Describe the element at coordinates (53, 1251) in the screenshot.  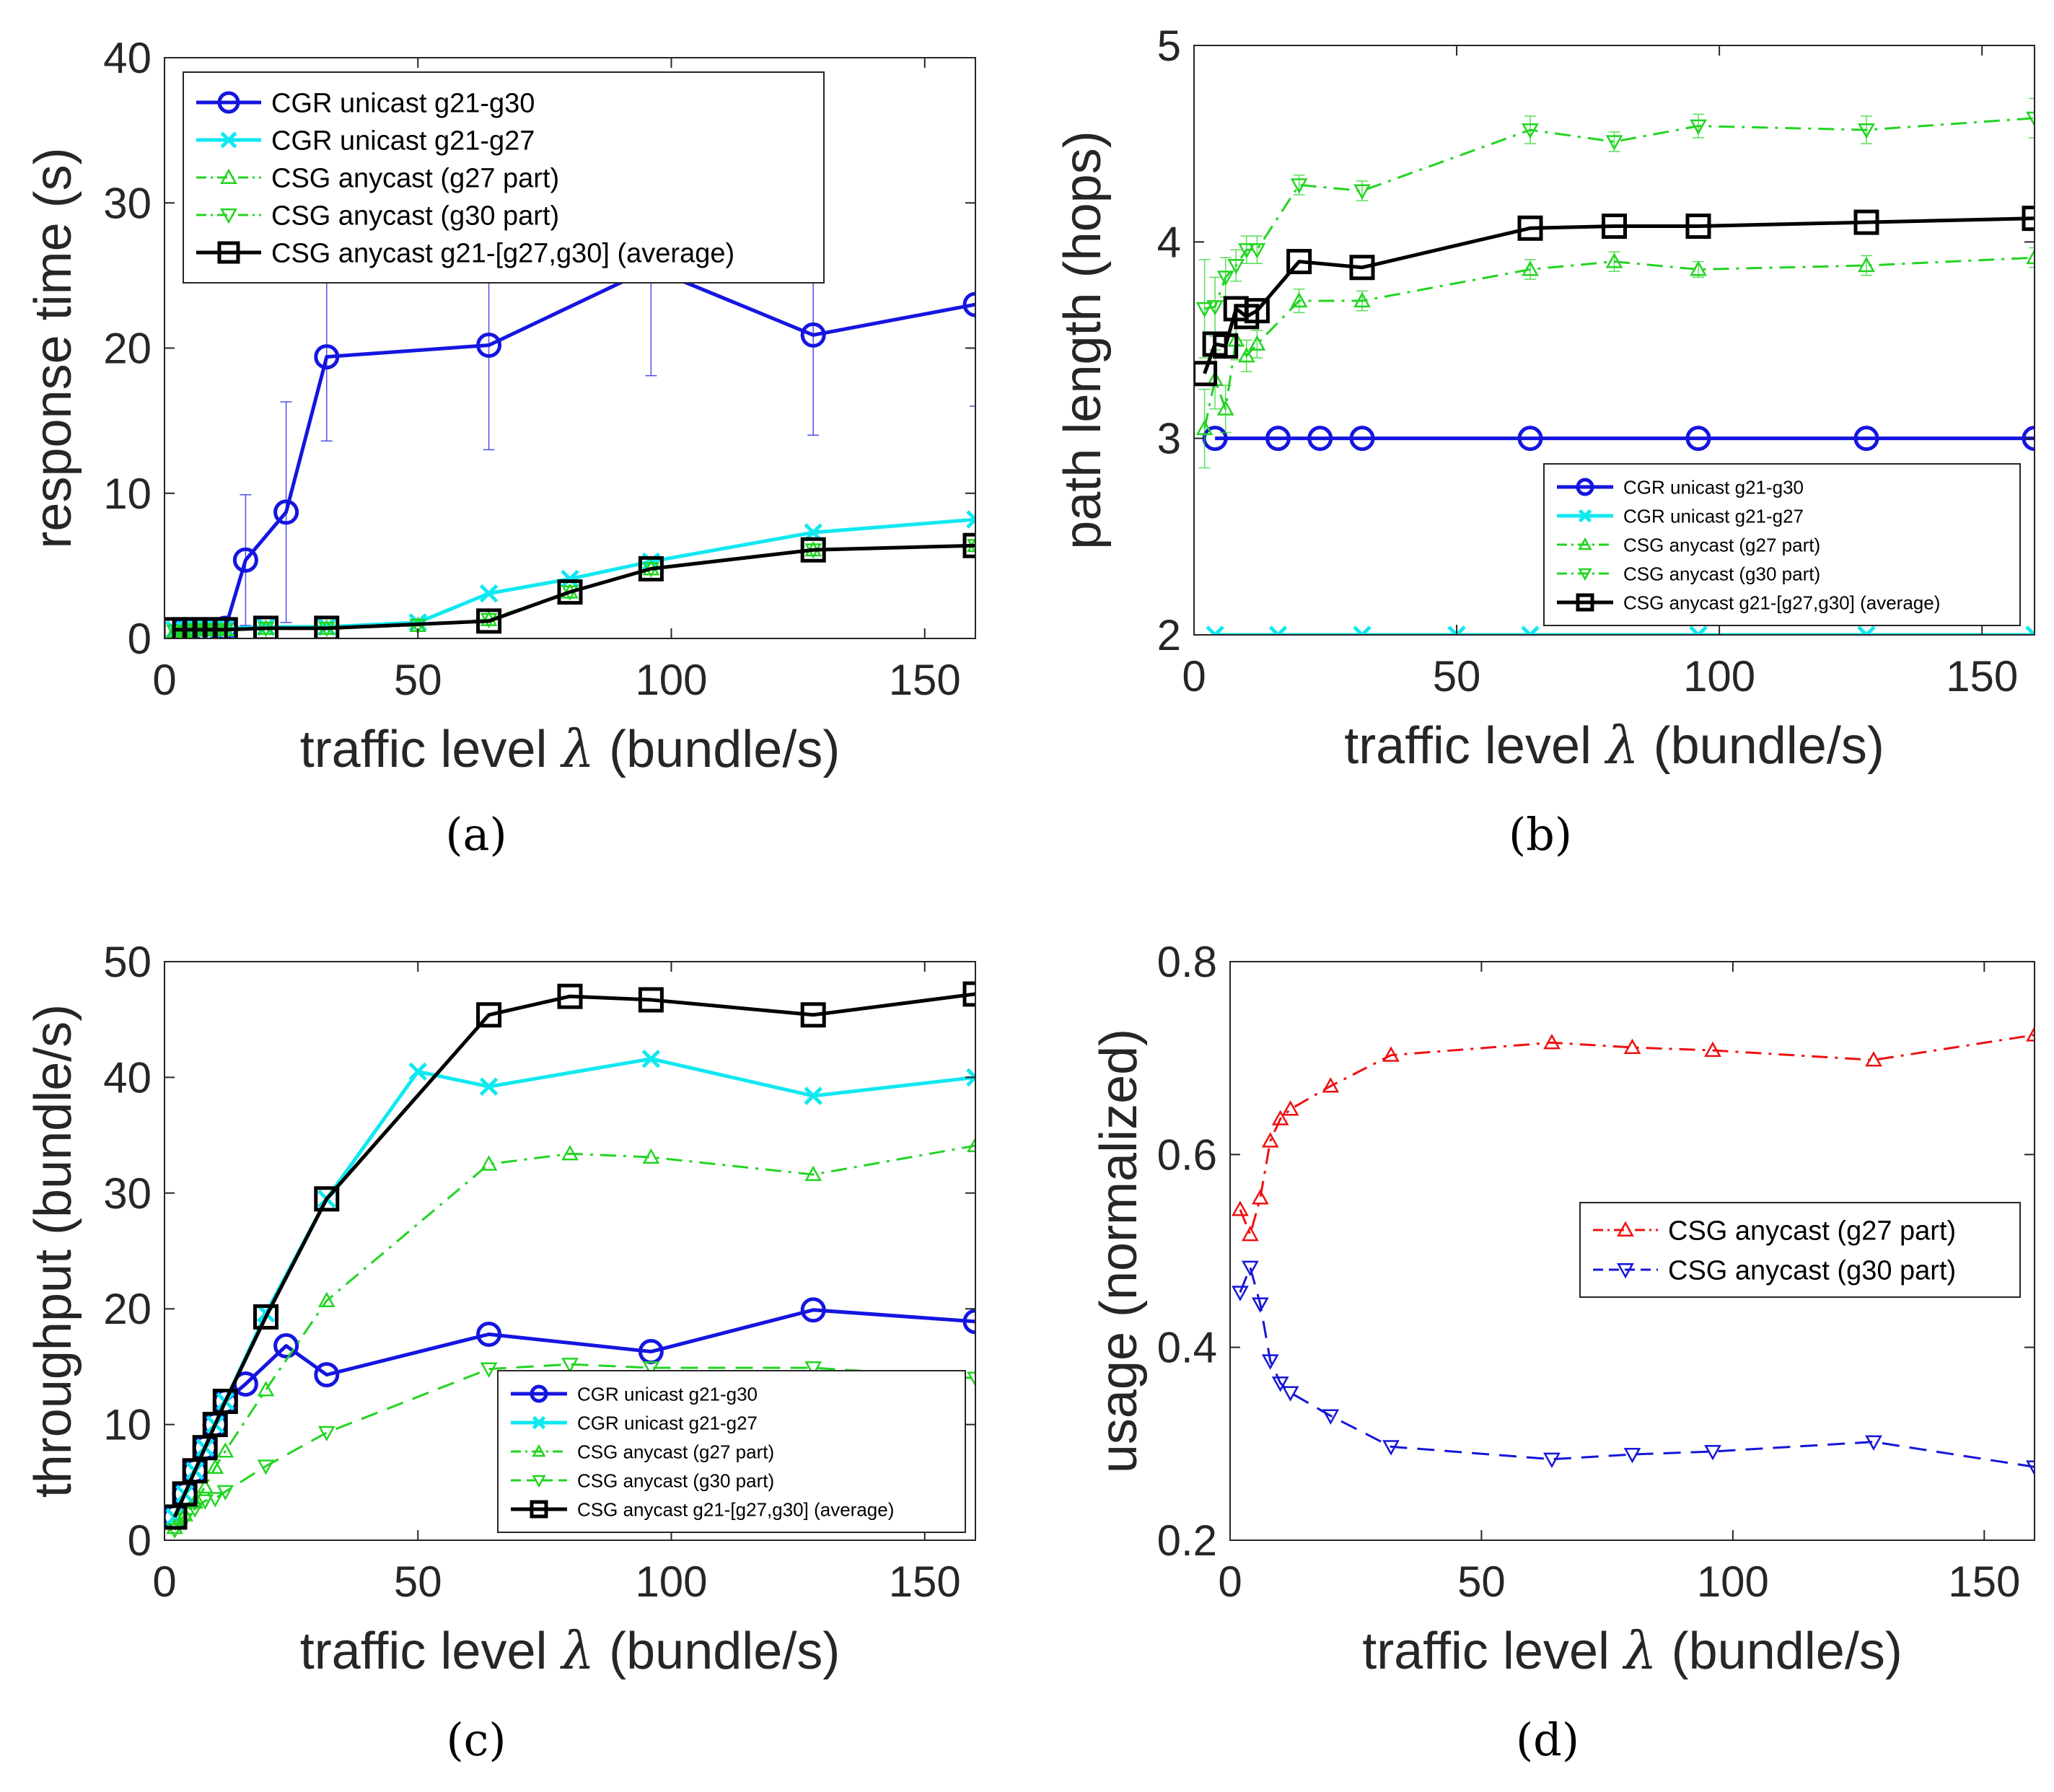
I see `y-axis-label: throughput (bundle/s)` at that location.